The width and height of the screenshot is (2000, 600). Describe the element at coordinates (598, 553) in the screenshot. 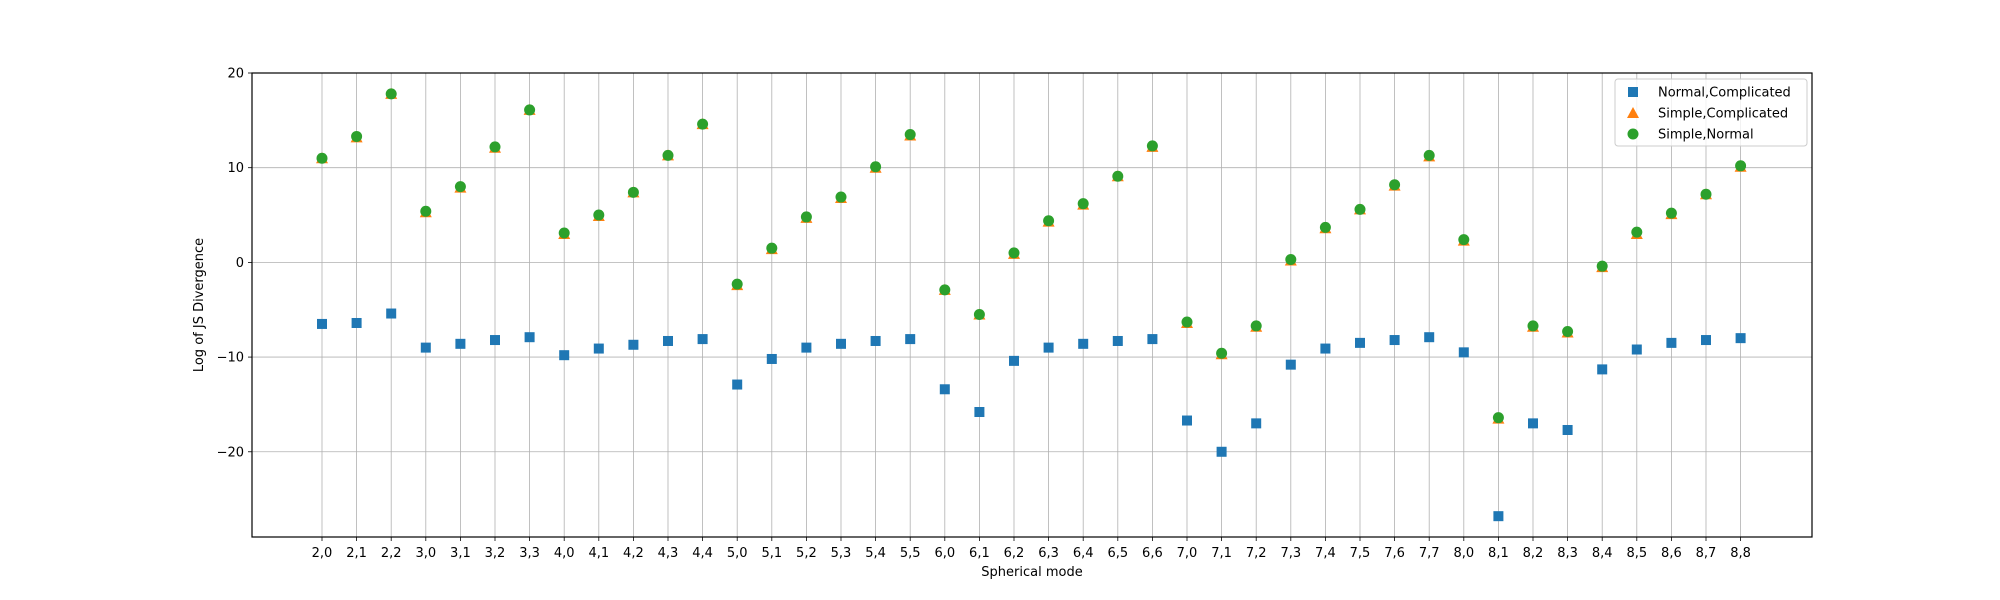

I see `x-tick-label: 4,1` at that location.